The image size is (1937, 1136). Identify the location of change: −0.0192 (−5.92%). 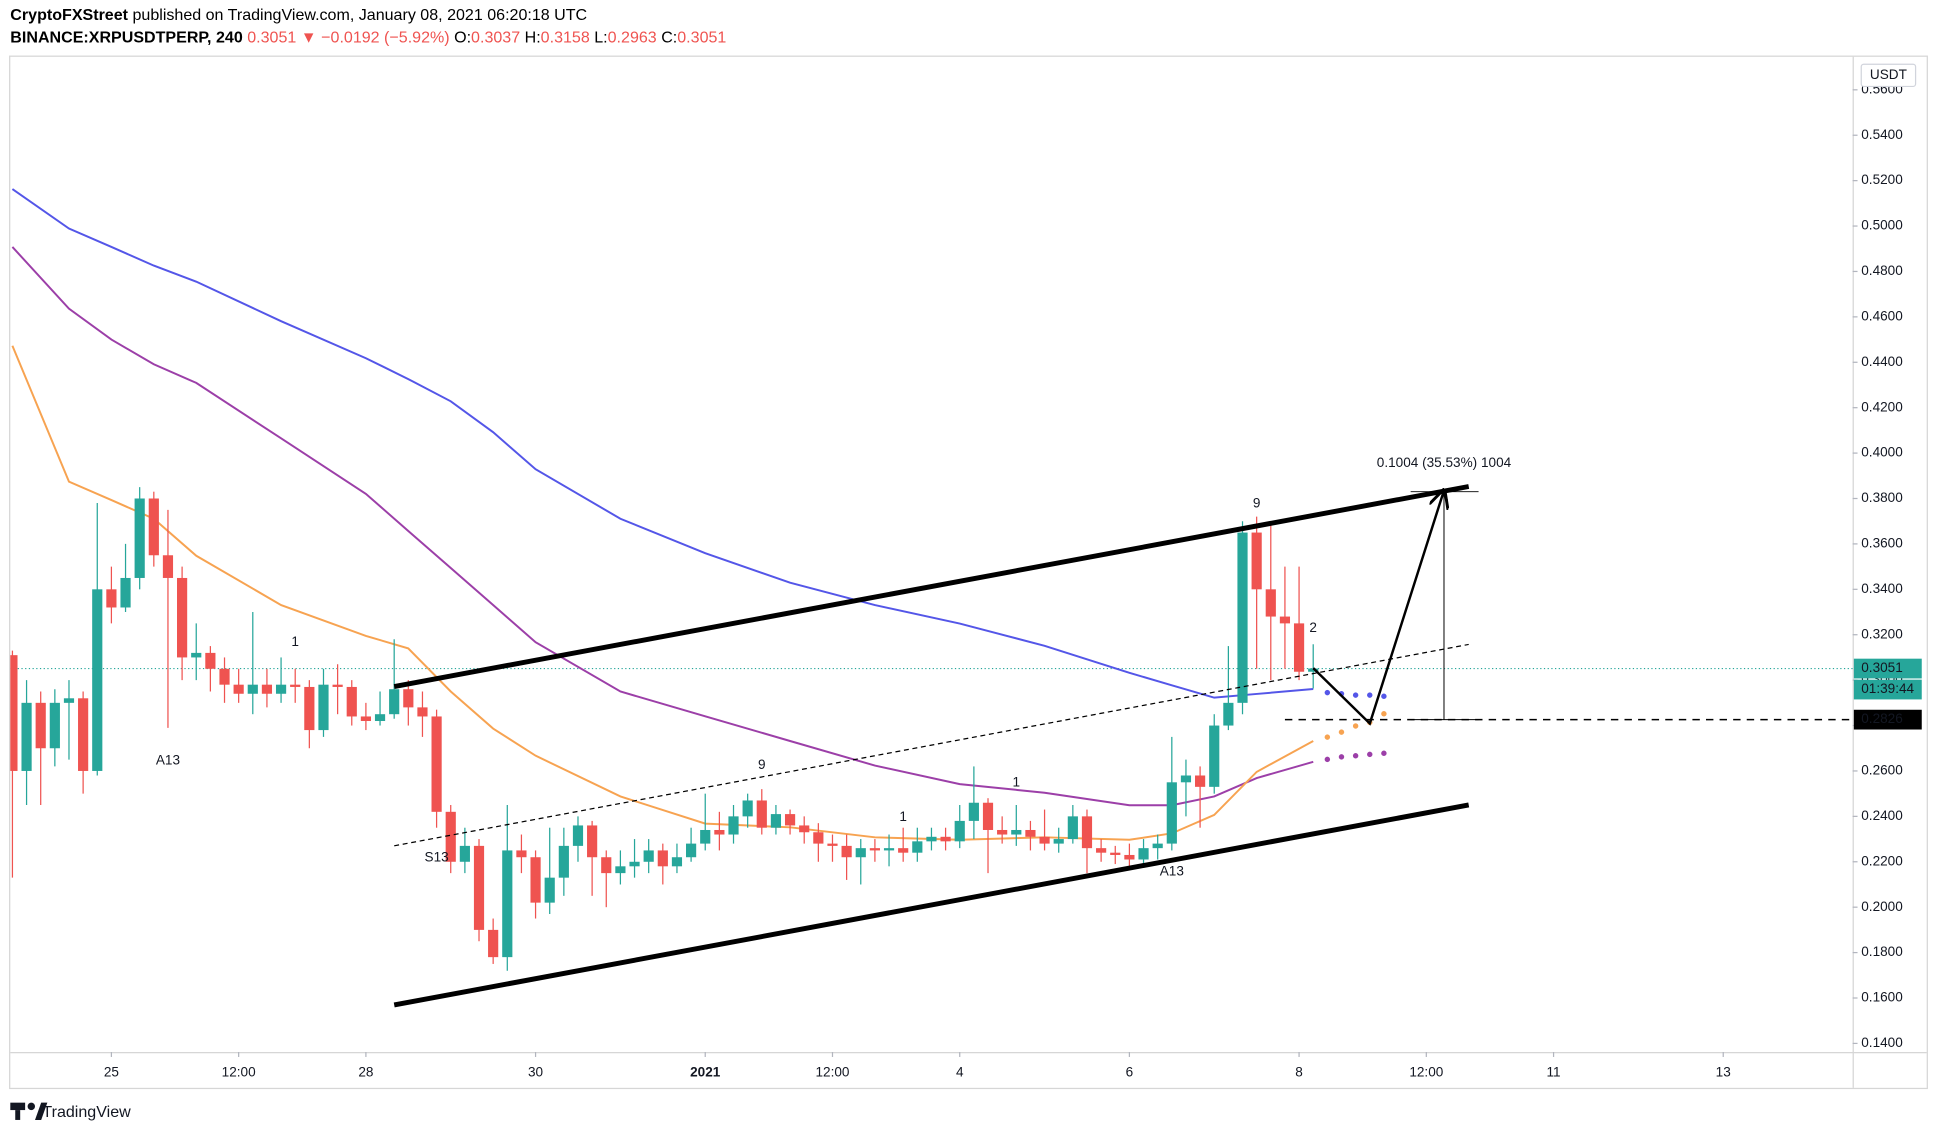
(385, 38).